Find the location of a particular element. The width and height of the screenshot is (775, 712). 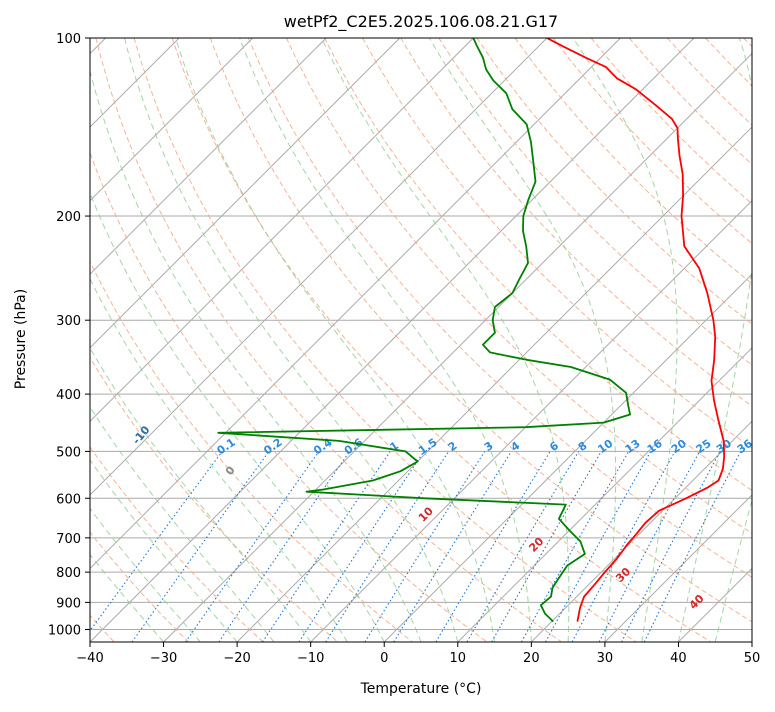

x-tick-label: 40 is located at coordinates (678, 658).